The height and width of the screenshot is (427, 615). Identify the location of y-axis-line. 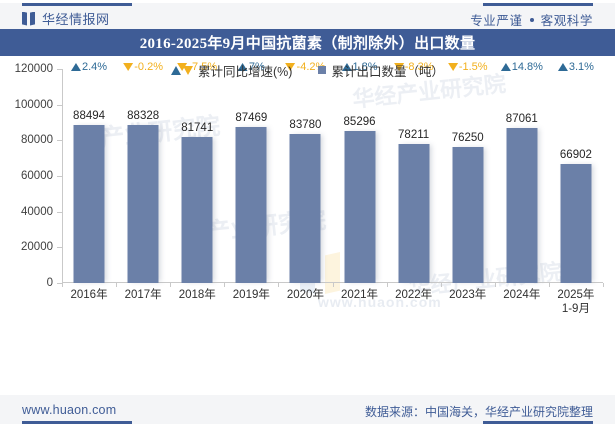
(62, 176).